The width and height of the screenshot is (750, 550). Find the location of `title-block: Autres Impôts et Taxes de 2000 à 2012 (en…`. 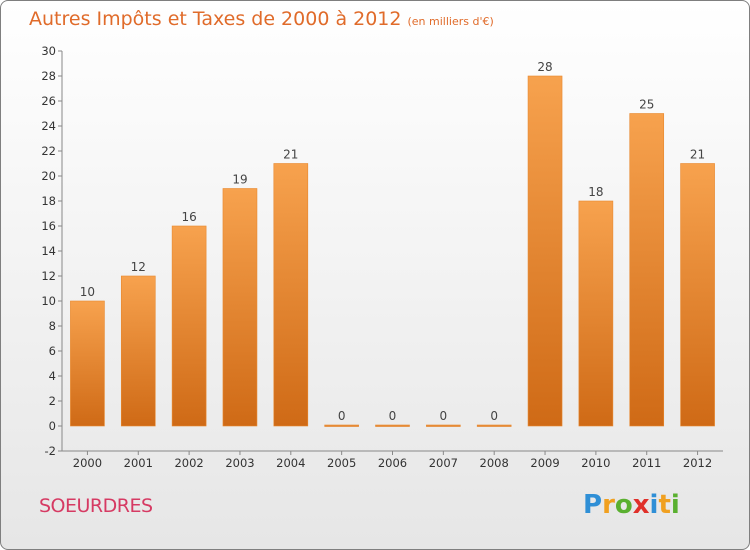

title-block: Autres Impôts et Taxes de 2000 à 2012 (en… is located at coordinates (261, 19).